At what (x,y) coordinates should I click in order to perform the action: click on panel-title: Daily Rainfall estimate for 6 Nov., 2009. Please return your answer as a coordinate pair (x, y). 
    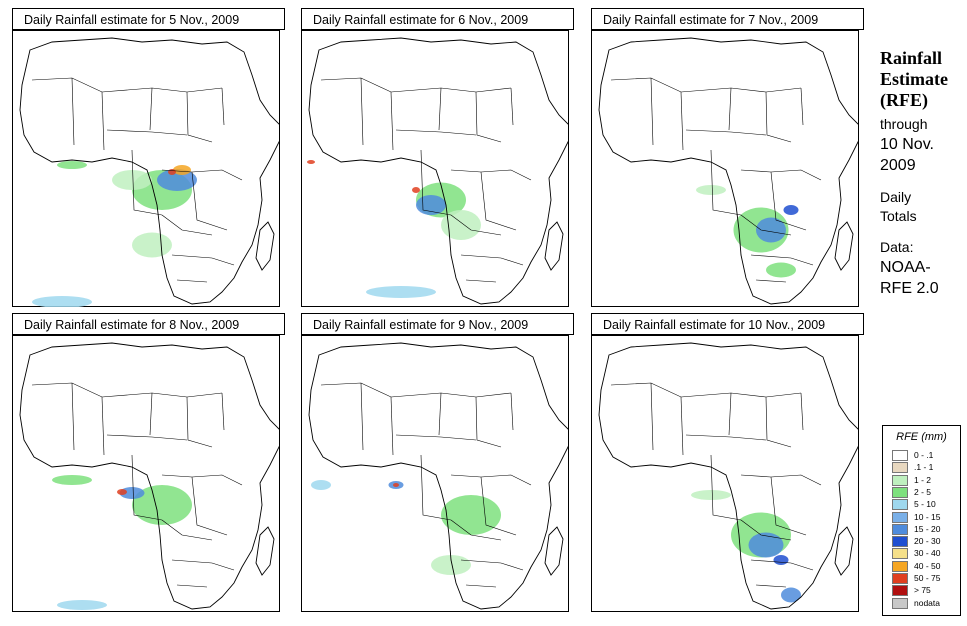
    Looking at the image, I should click on (437, 19).